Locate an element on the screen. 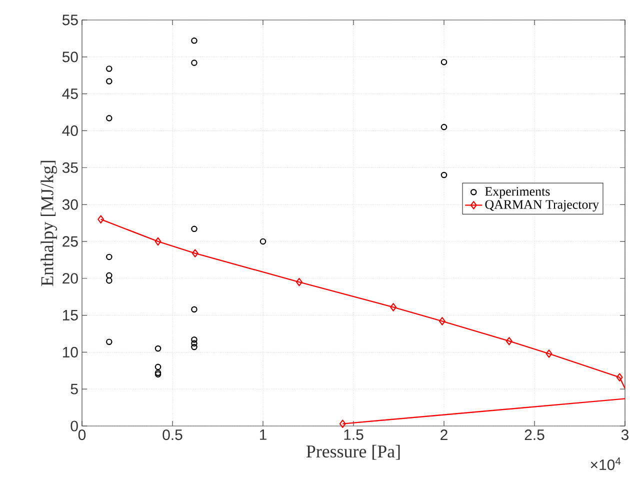 This screenshot has height=484, width=630. y-tick-label: 35 is located at coordinates (70, 167).